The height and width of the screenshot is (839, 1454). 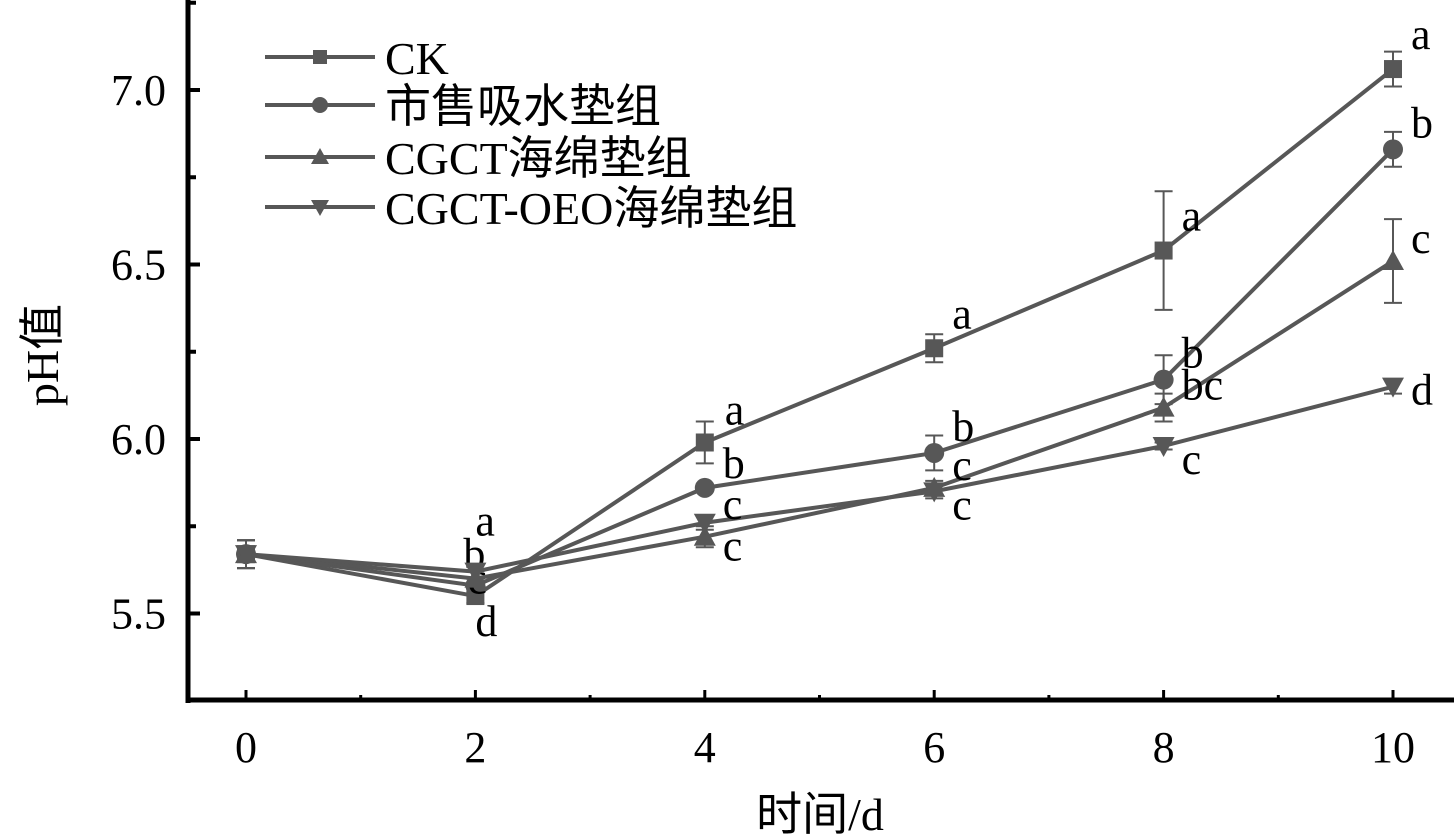 I want to click on y-tick-label: 5.5, so click(x=138, y=614).